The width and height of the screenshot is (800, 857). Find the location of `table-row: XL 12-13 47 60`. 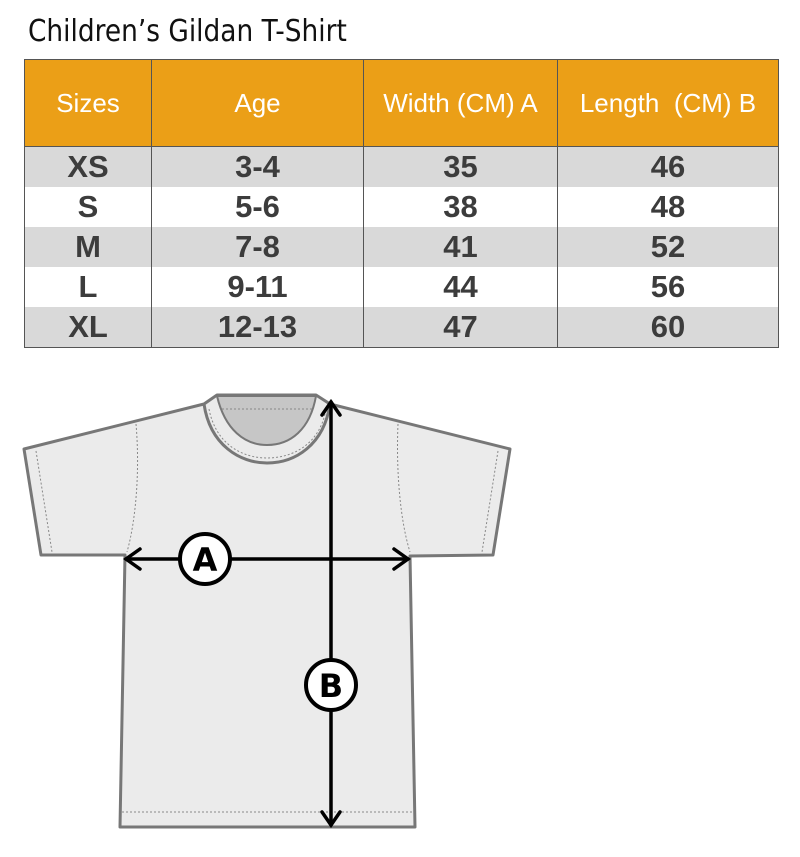

table-row: XL 12-13 47 60 is located at coordinates (401, 327).